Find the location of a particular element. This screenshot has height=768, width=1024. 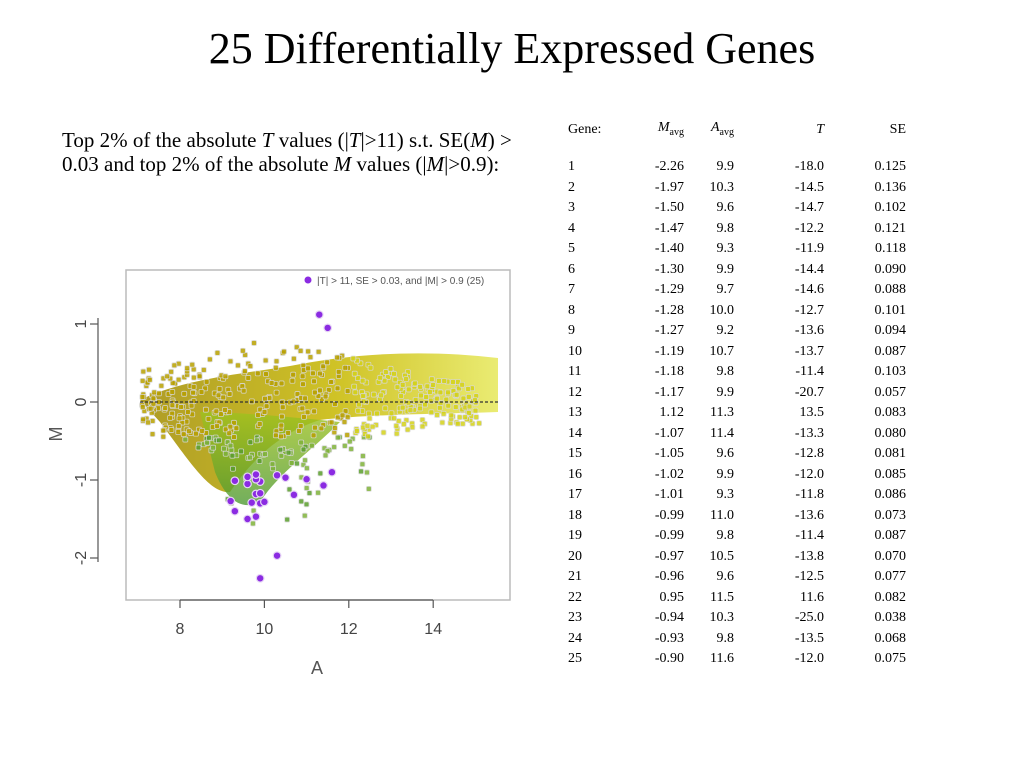

cell-gene: 19 is located at coordinates (575, 536).